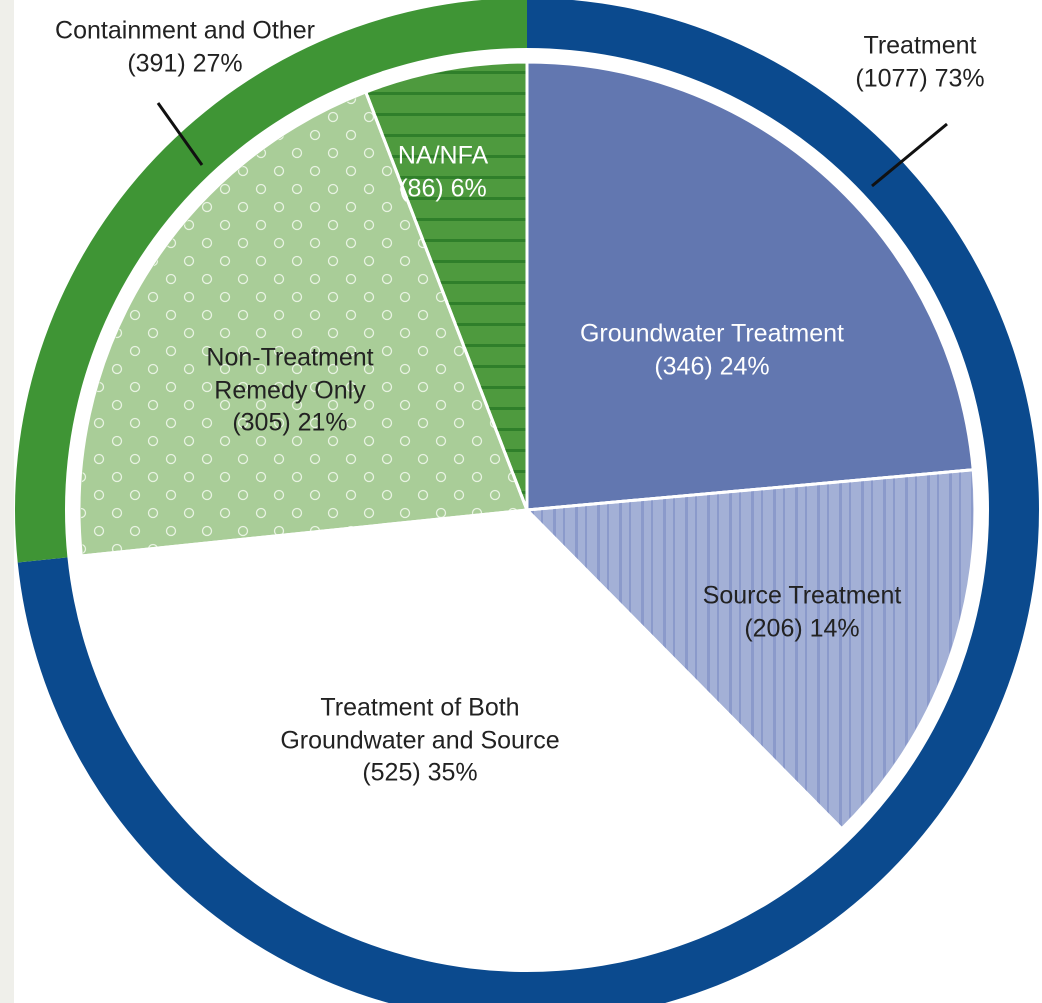 This screenshot has width=1042, height=1003. I want to click on category-label: Source Treatment, so click(802, 595).